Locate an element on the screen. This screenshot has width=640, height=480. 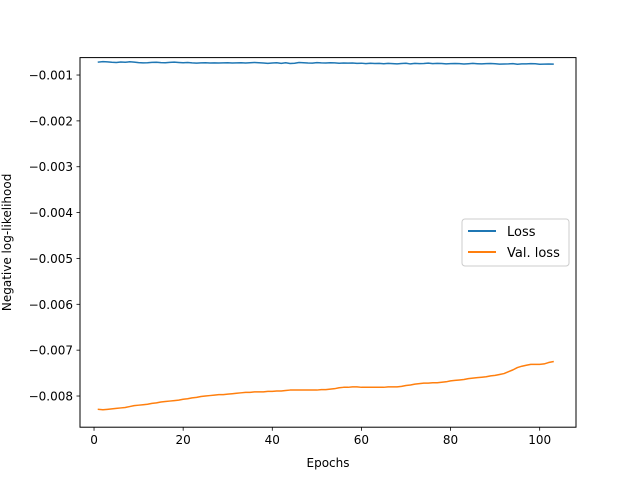
x-axis-label: Epochs is located at coordinates (328, 463).